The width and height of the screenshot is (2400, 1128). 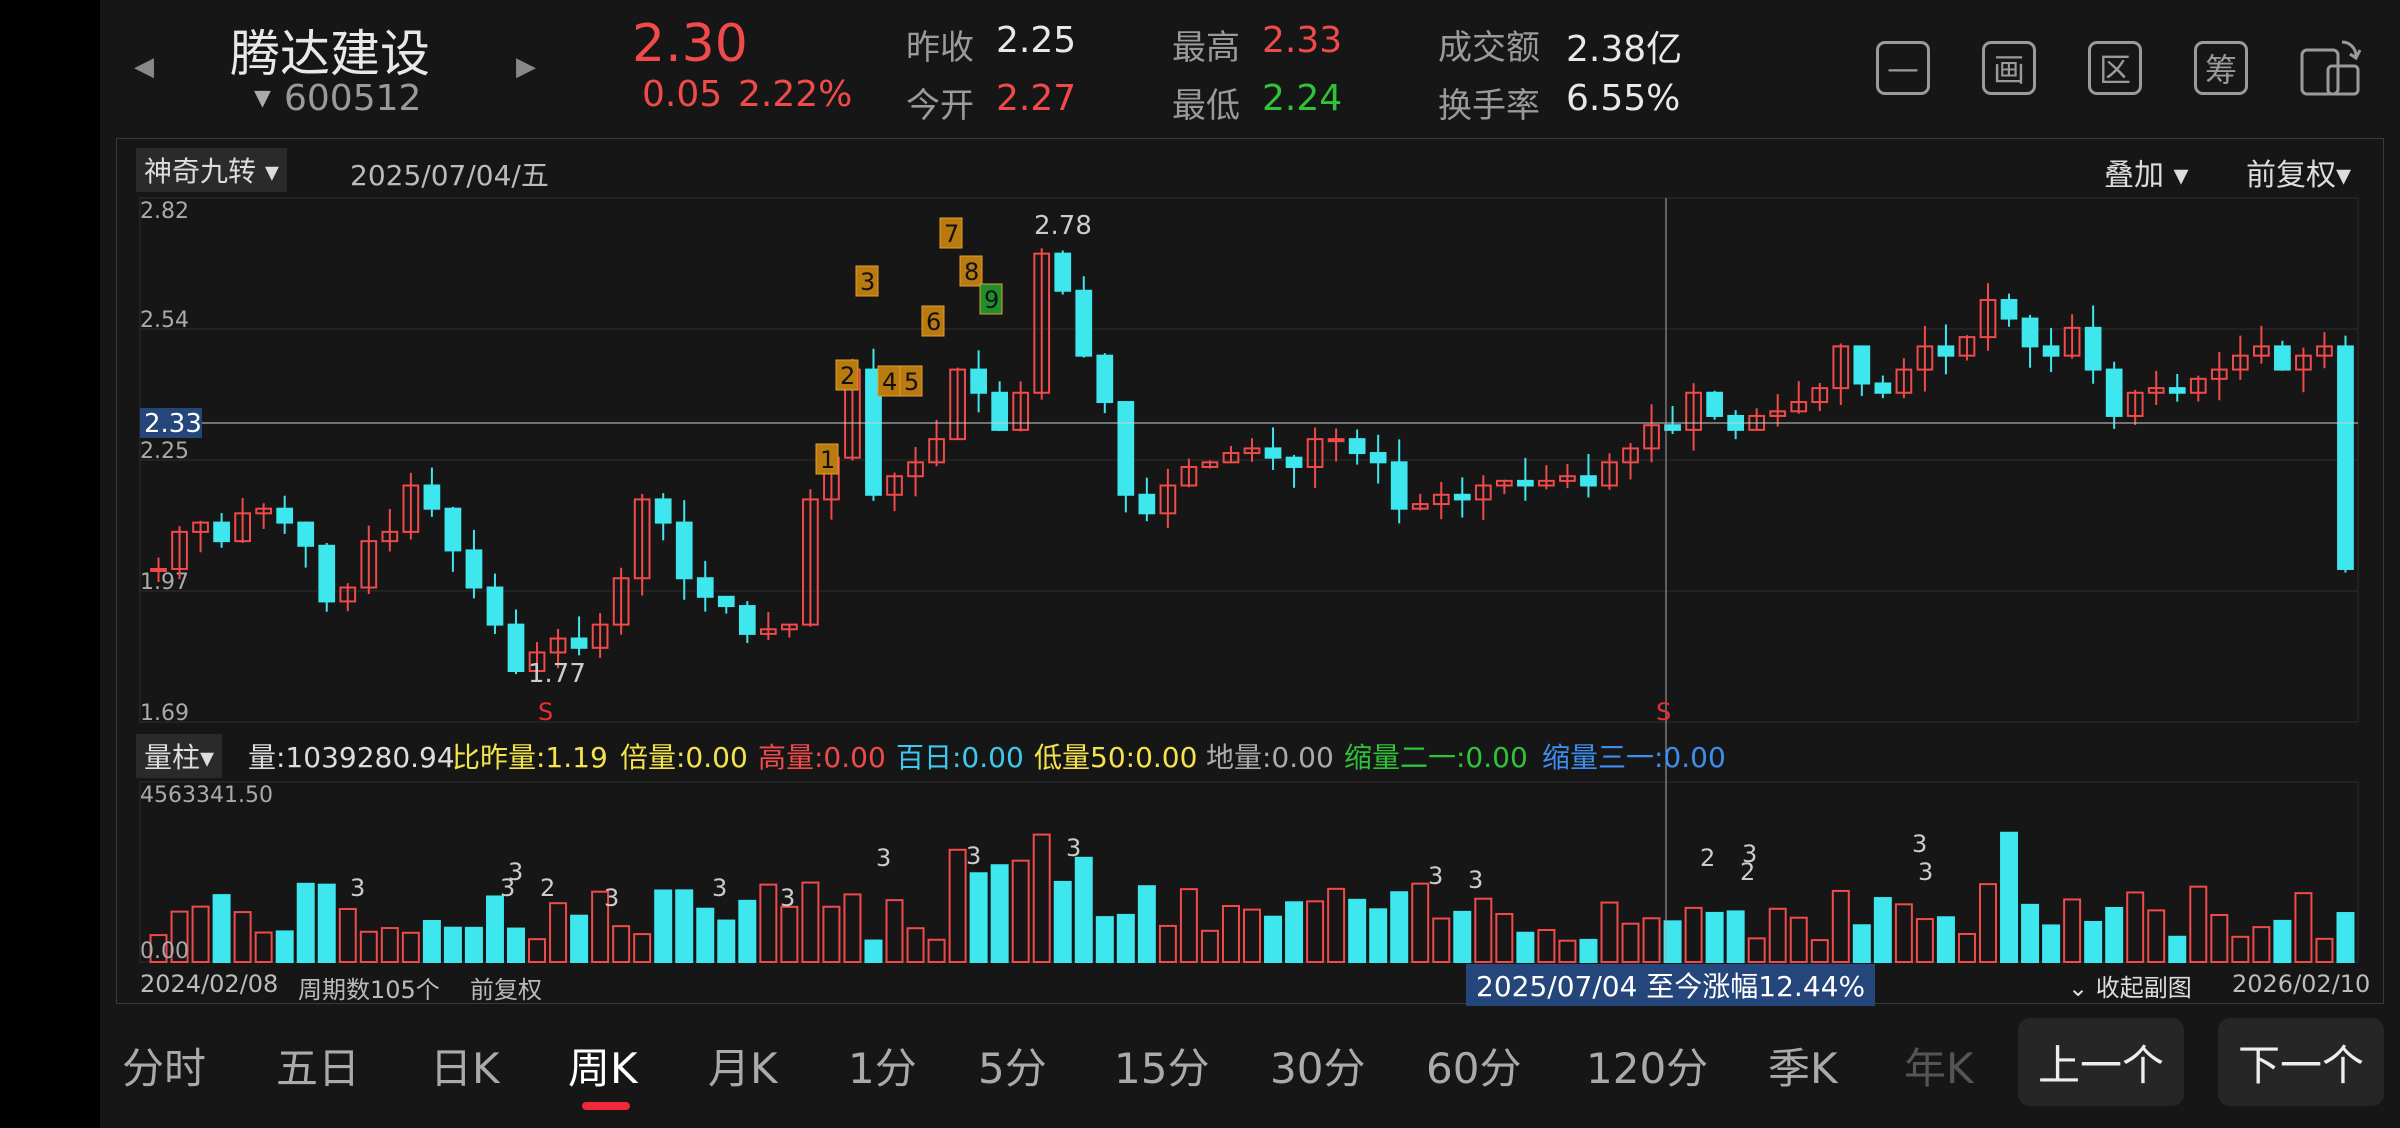 What do you see at coordinates (206, 795) in the screenshot?
I see `volume-max-label: 4563341.50` at bounding box center [206, 795].